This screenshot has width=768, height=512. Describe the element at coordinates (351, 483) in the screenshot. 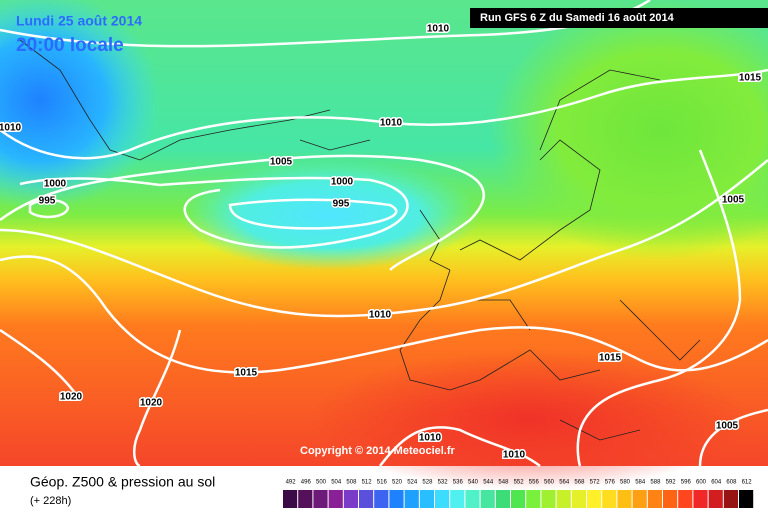

I see `scale-label: 508` at that location.